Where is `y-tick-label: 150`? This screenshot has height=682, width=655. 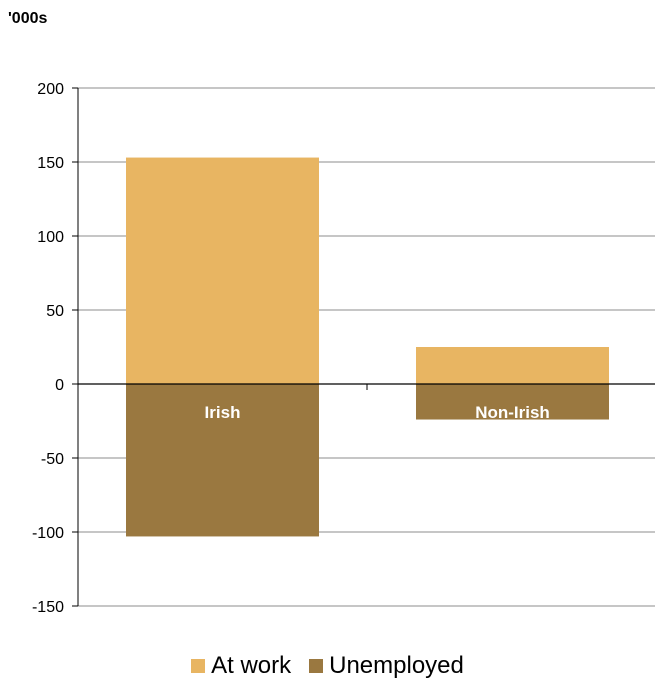
y-tick-label: 150 is located at coordinates (50, 163).